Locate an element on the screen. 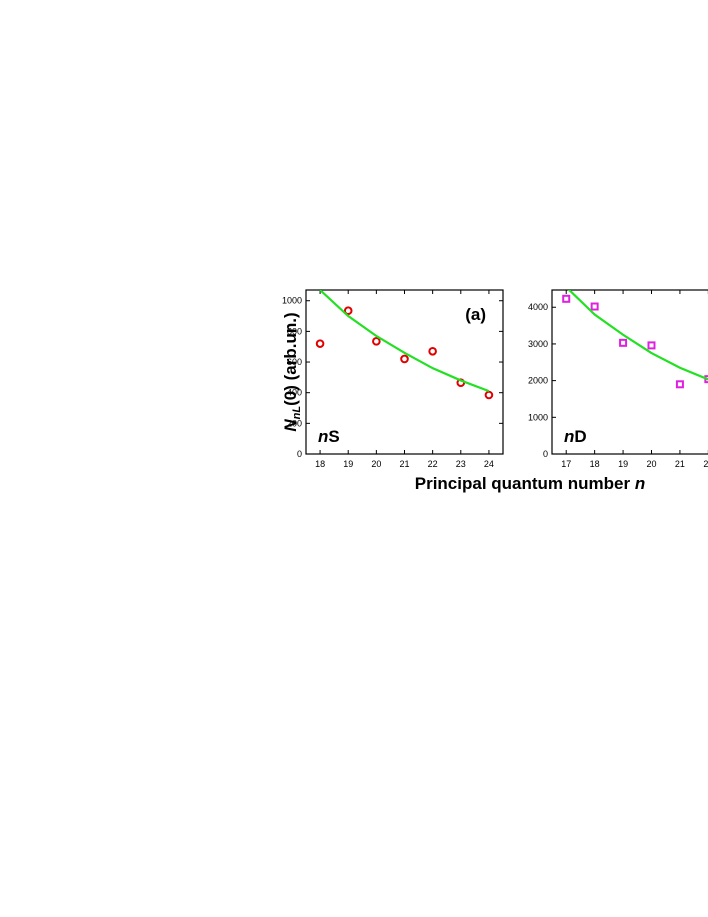  panel-annotation: nD is located at coordinates (575, 436).